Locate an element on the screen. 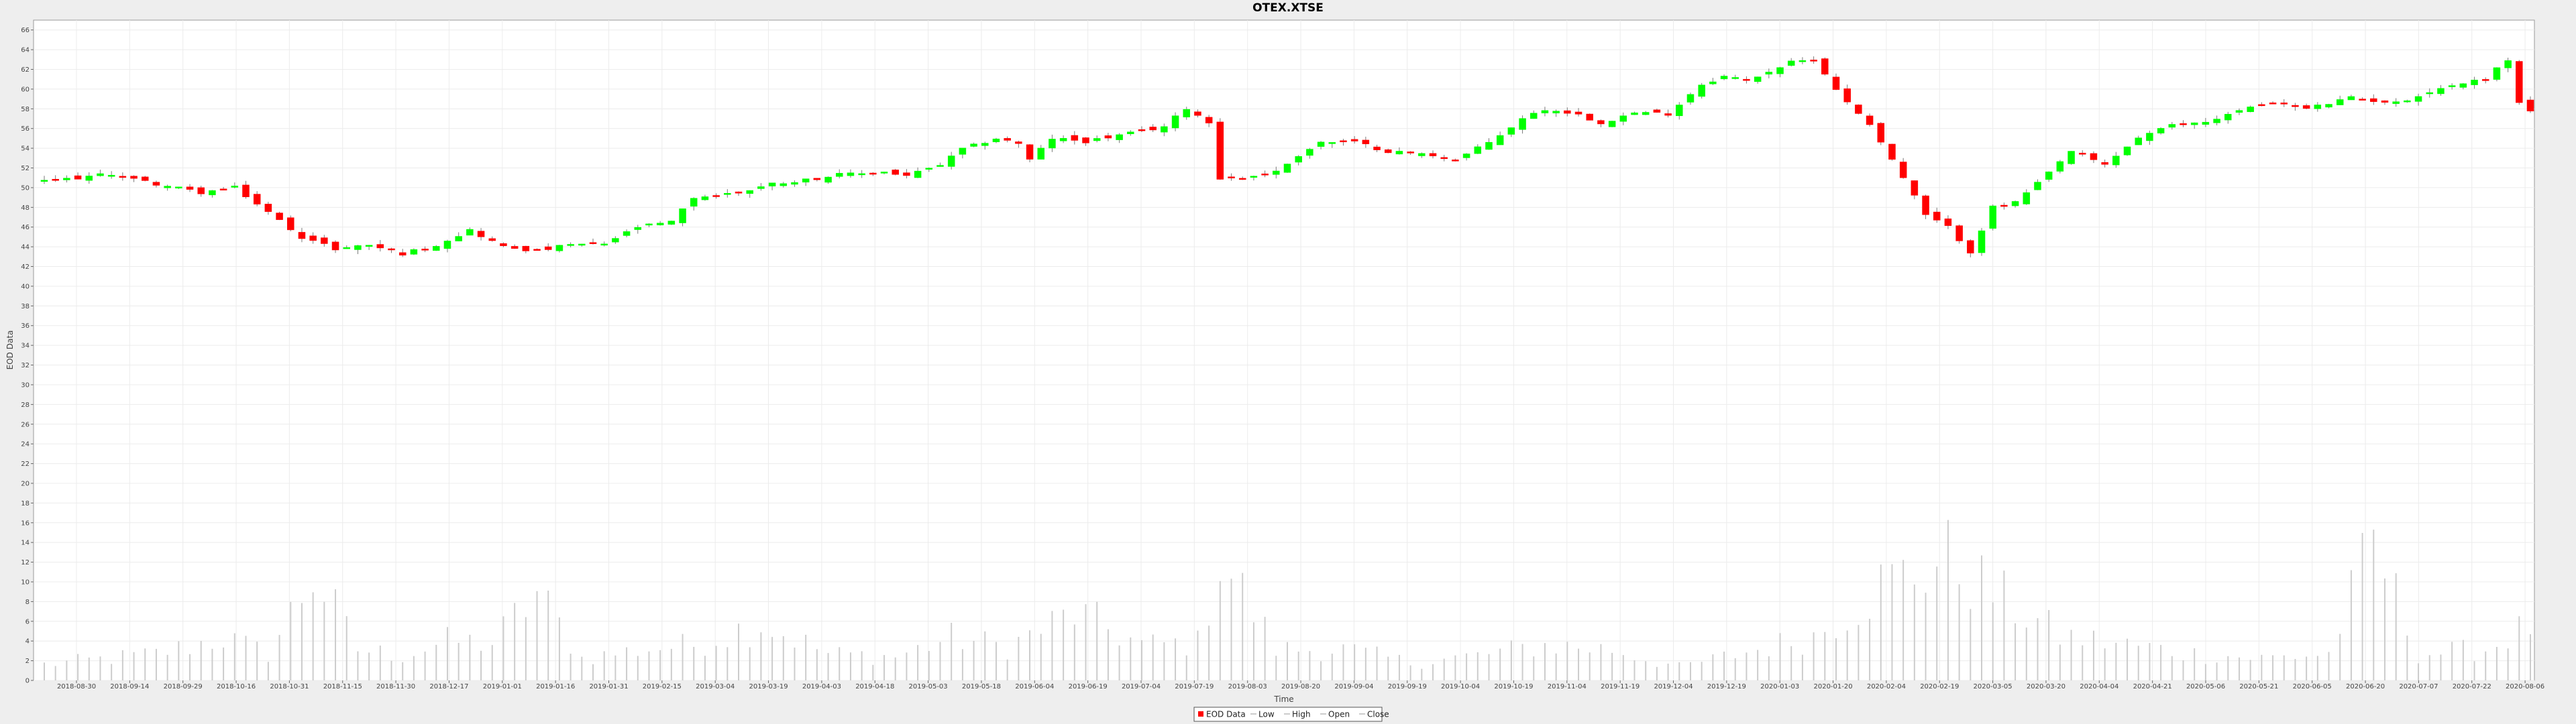  x-tick-label: 2019-04-18 is located at coordinates (874, 686).